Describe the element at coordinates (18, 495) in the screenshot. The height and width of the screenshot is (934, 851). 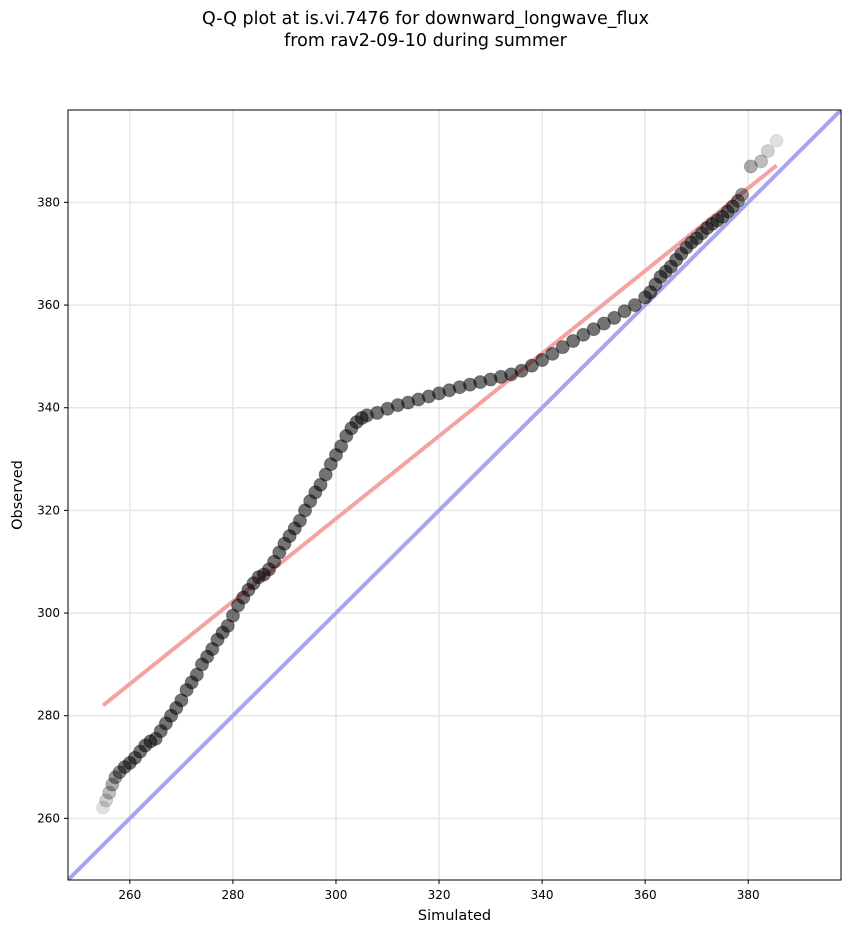
I see `y-axis-label: Observed` at that location.